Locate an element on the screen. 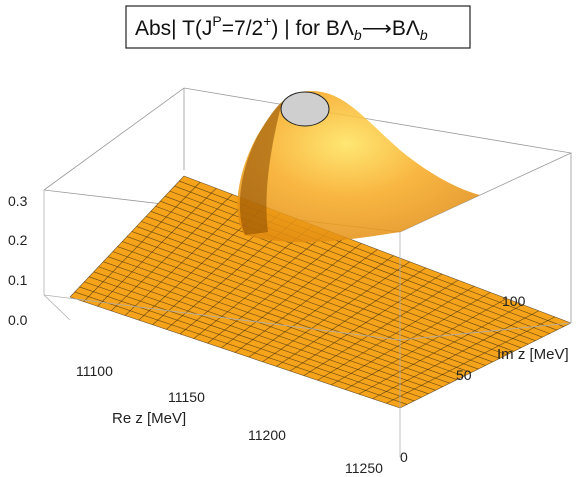 This screenshot has width=584, height=477. peak-body is located at coordinates (358, 166).